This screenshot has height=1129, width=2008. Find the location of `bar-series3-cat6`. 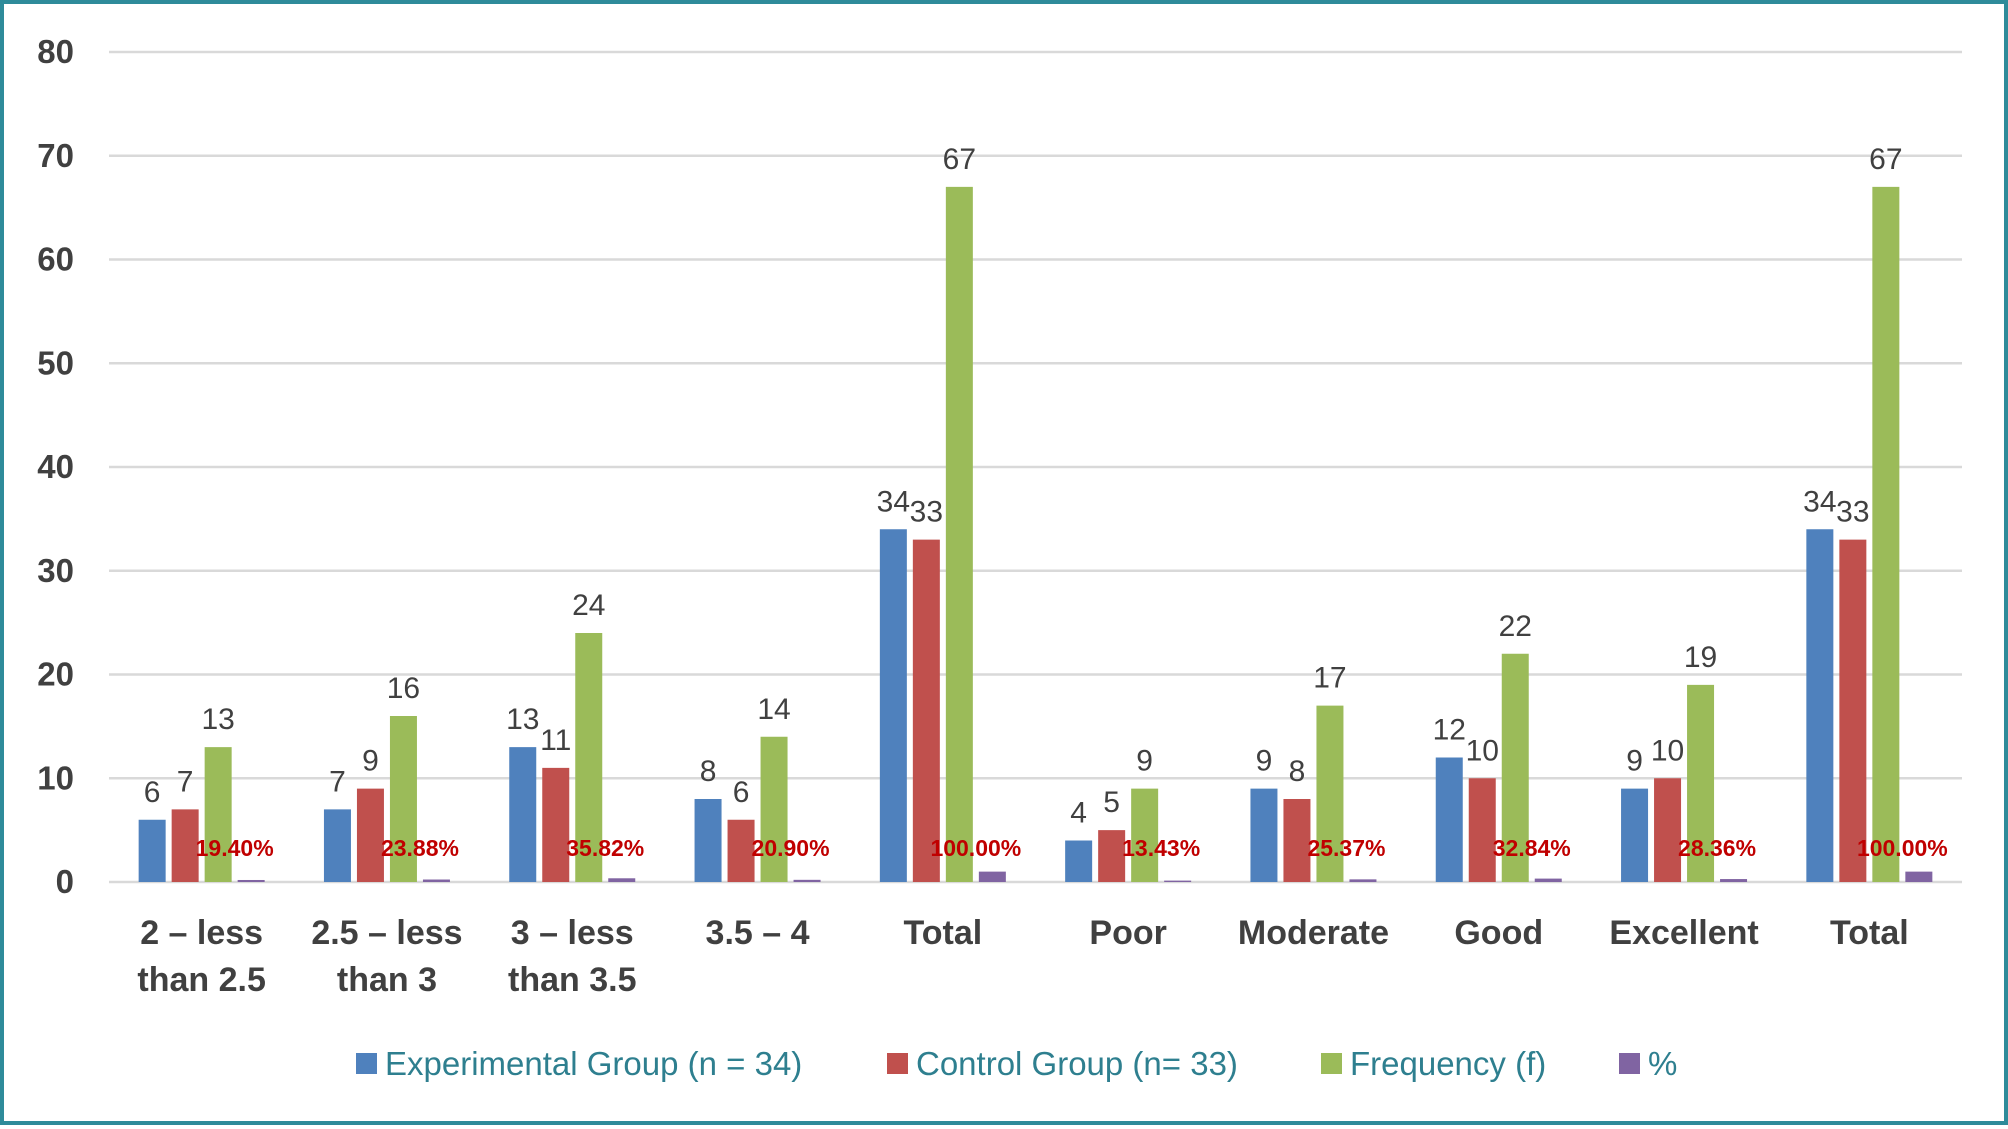

bar-series3-cat6 is located at coordinates (1145, 835).